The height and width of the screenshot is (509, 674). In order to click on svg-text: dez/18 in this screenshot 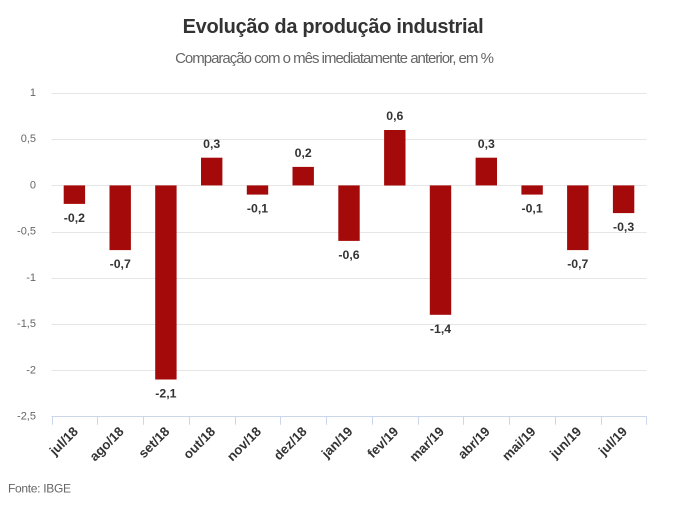, I will do `click(290, 443)`.